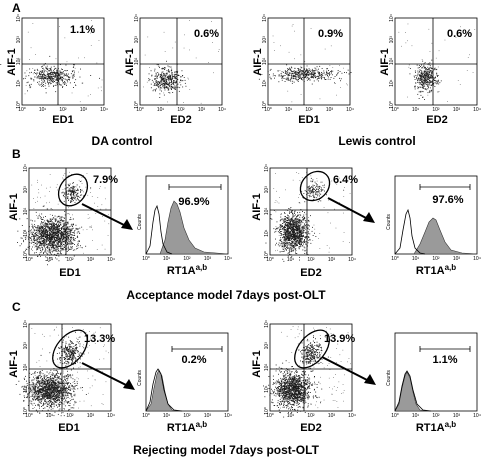 The image size is (500, 462). Describe the element at coordinates (444, 360) in the screenshot. I see `marker-percent: 1.1%` at that location.